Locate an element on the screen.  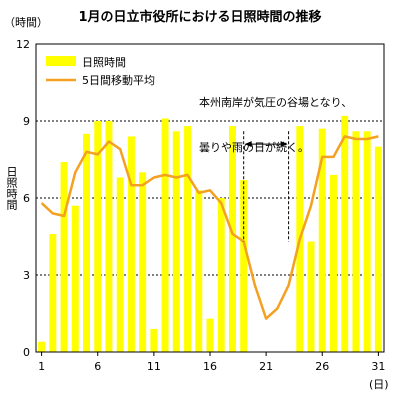
y-tick-label: 9 is located at coordinates (26, 121).